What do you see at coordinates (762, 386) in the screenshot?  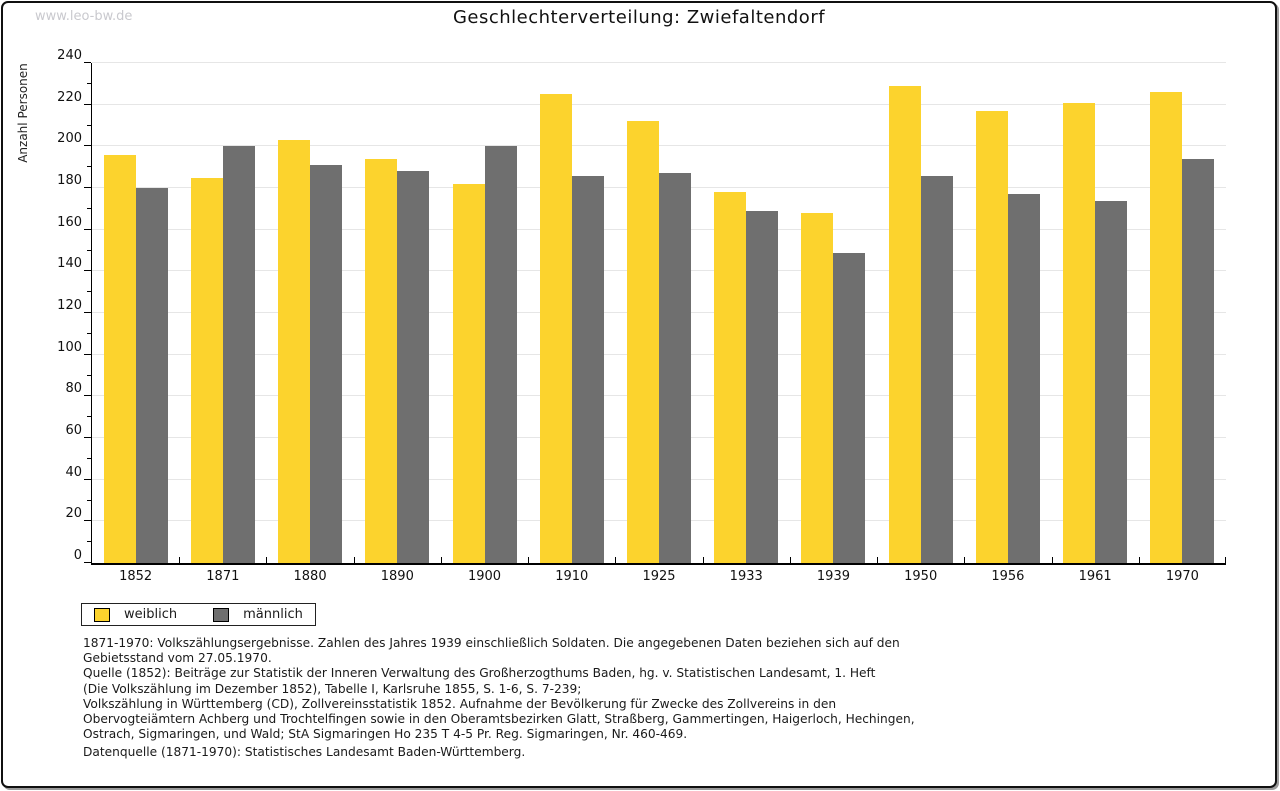 I see `bar-männlich-1933` at bounding box center [762, 386].